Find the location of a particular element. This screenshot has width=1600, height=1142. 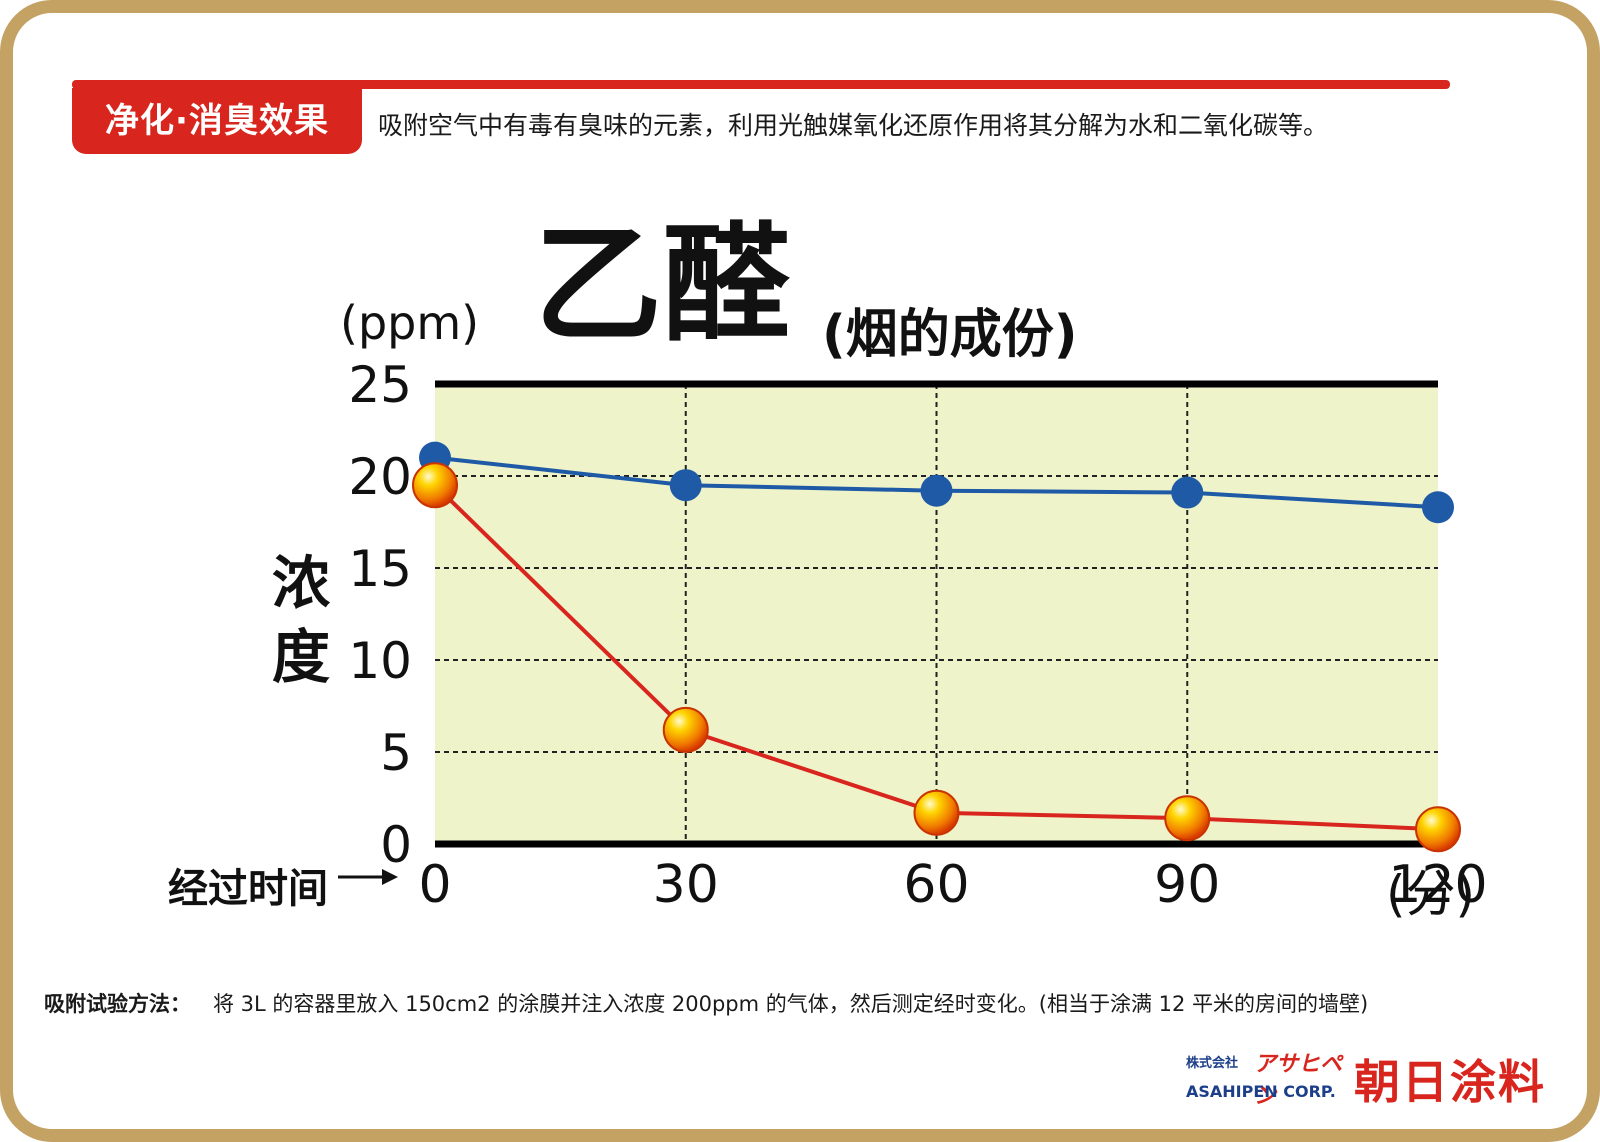

x-axis-label: 经过时间 is located at coordinates (248, 889).